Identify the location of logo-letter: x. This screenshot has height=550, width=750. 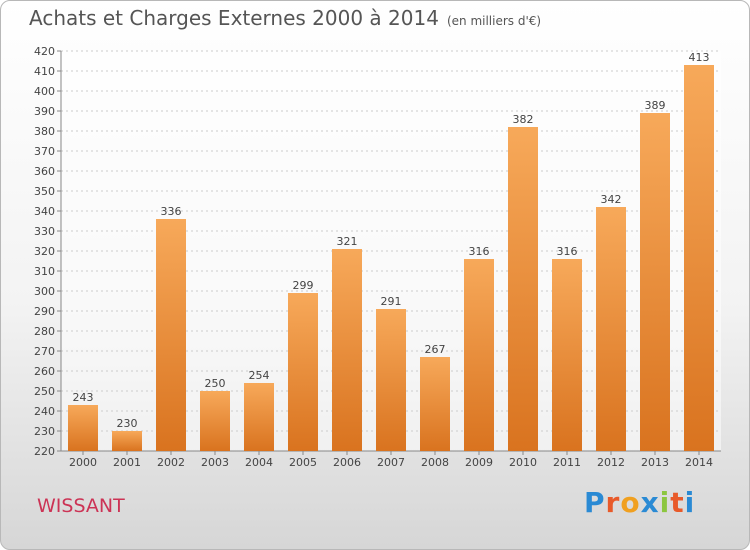
(650, 502).